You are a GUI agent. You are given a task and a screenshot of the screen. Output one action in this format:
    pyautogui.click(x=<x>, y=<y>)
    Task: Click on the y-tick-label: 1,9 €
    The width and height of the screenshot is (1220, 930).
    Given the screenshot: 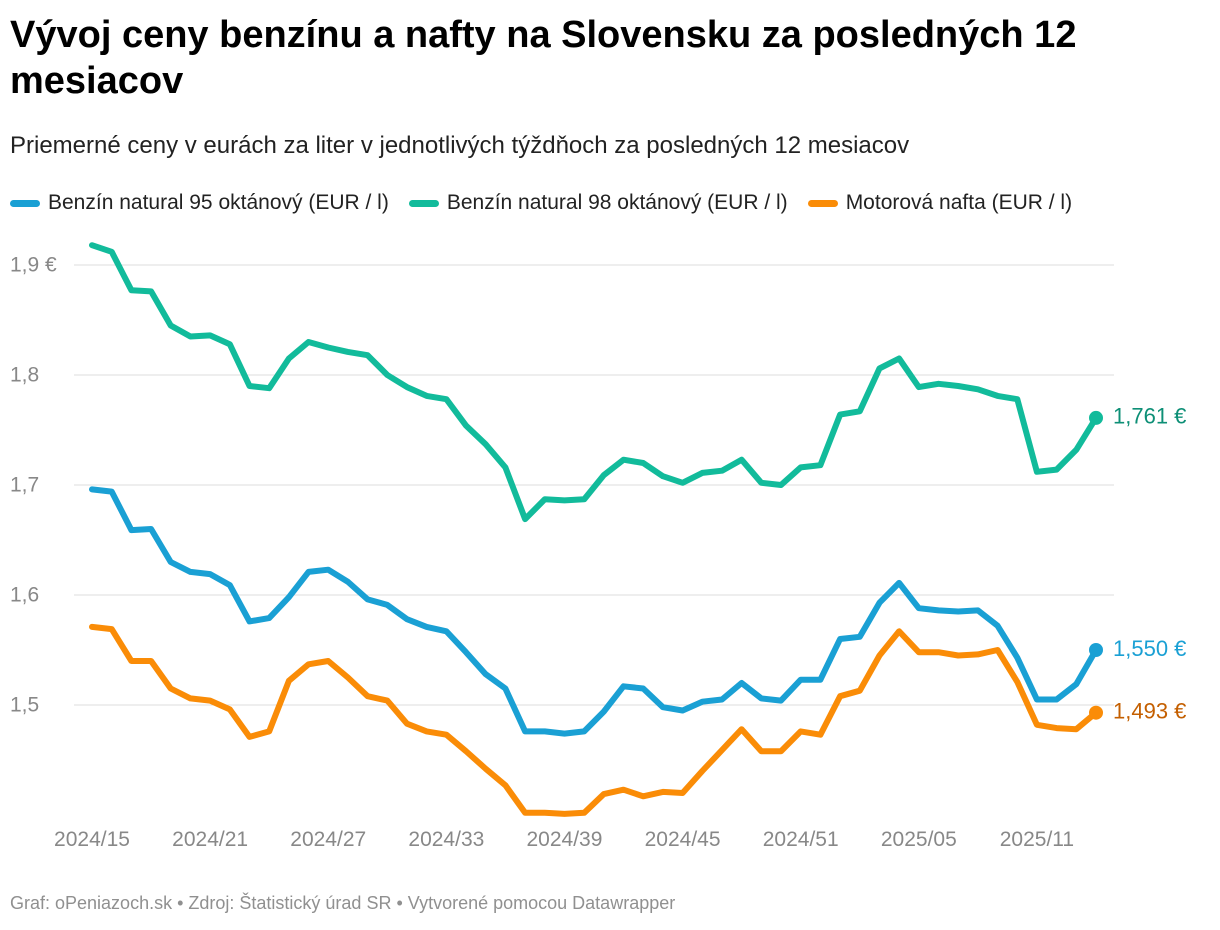 What is the action you would take?
    pyautogui.click(x=33, y=265)
    